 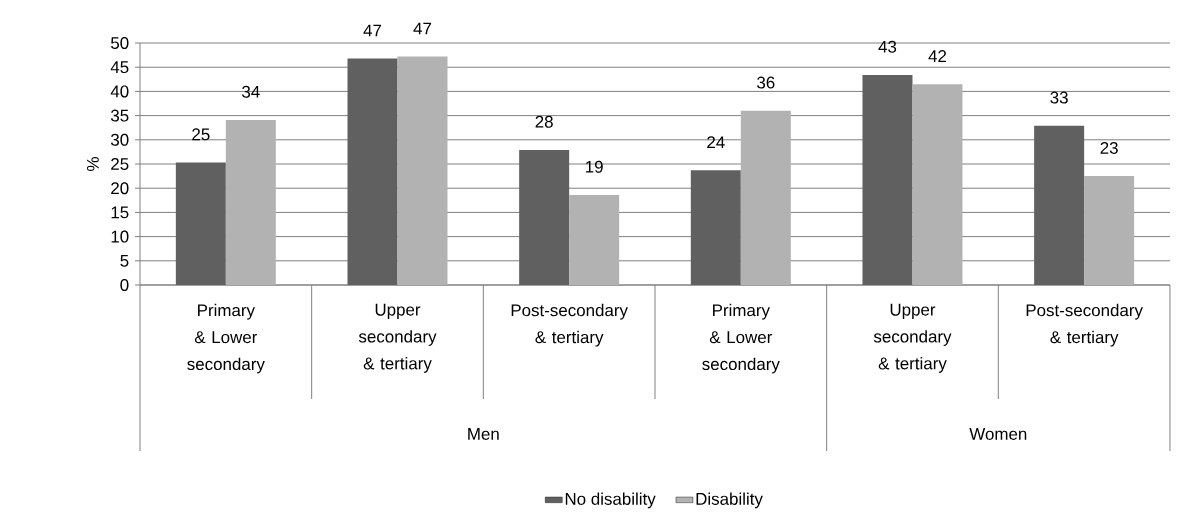 I want to click on y-tick-label: 30, so click(x=119, y=139).